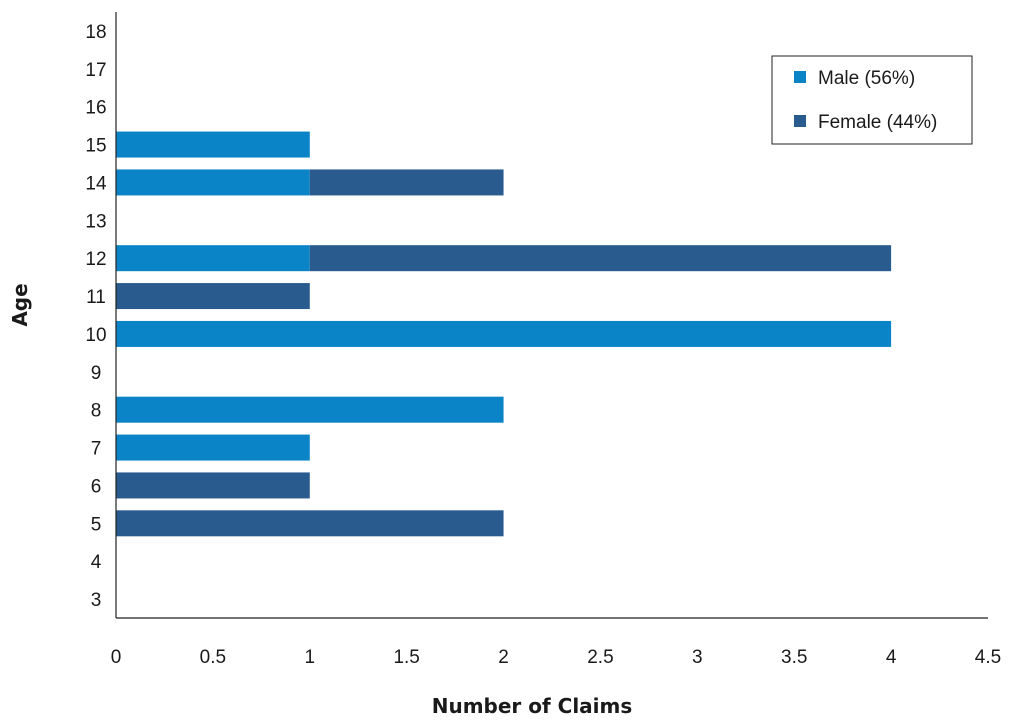  What do you see at coordinates (794, 657) in the screenshot?
I see `x-tick-label-3-5: 3.5` at bounding box center [794, 657].